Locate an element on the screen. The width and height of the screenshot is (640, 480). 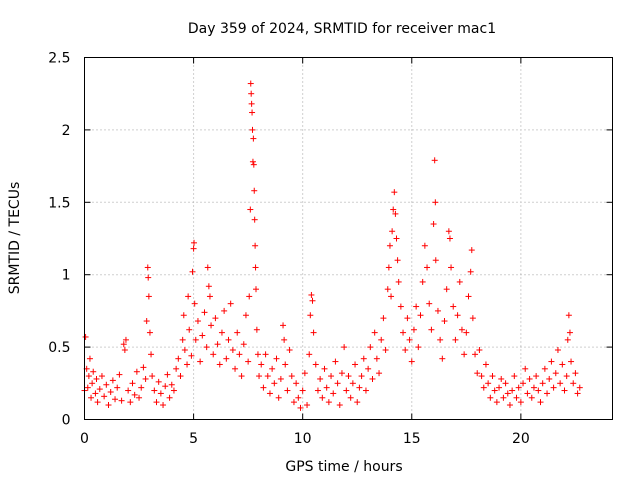
y-tick-label: 1 is located at coordinates (66, 276).